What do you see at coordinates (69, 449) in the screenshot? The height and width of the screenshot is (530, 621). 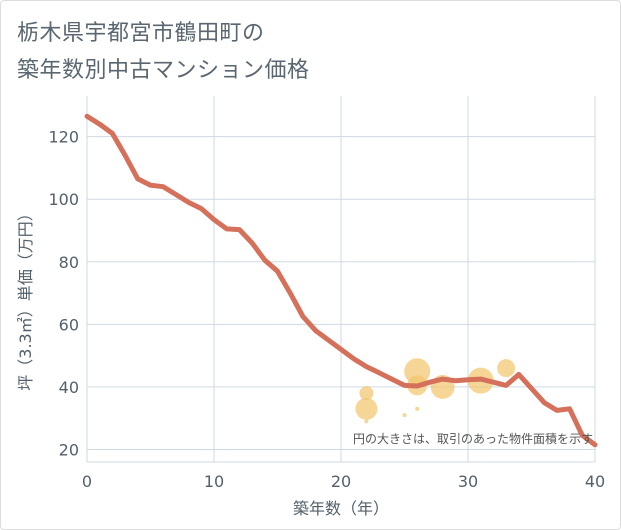 I see `y-tick-label: 20` at bounding box center [69, 449].